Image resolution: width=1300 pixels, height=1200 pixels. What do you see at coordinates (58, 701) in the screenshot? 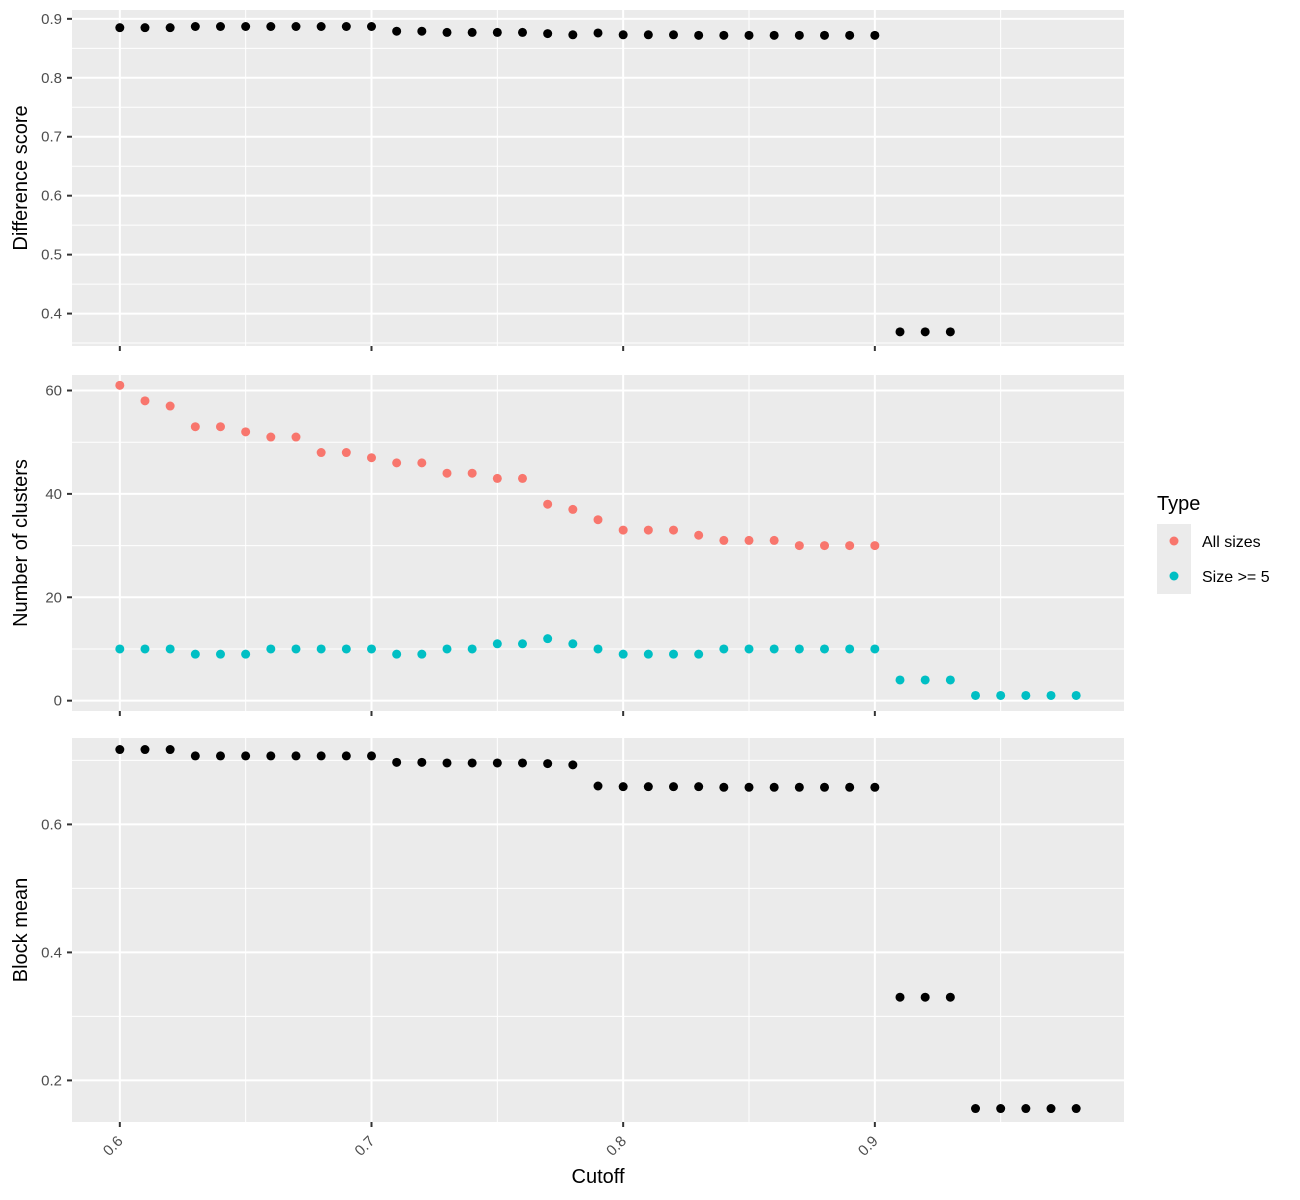
I see `y-tick-label: 0` at bounding box center [58, 701].